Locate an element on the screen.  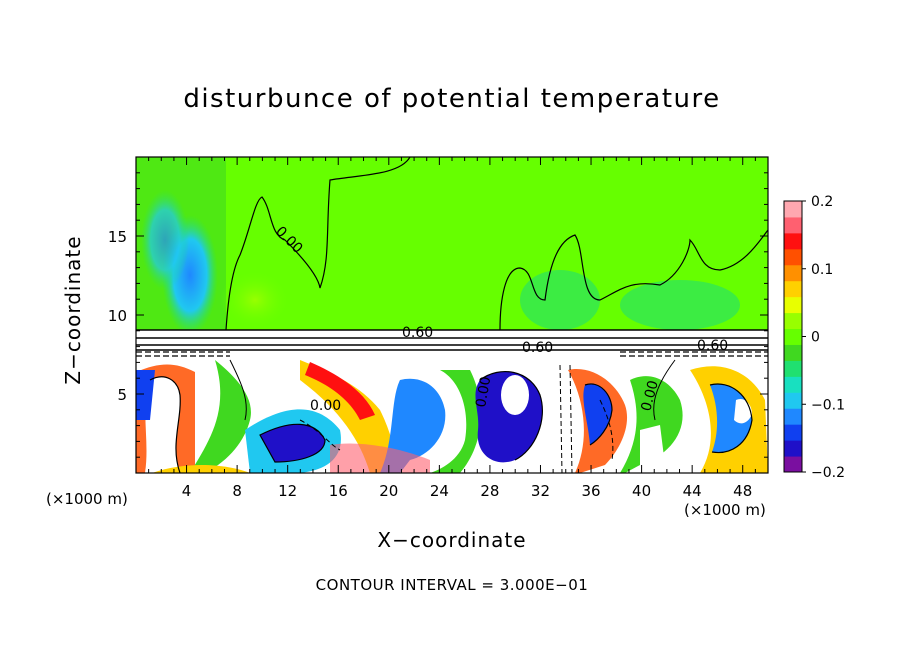
x-tick-label: 20 is located at coordinates (388, 491).